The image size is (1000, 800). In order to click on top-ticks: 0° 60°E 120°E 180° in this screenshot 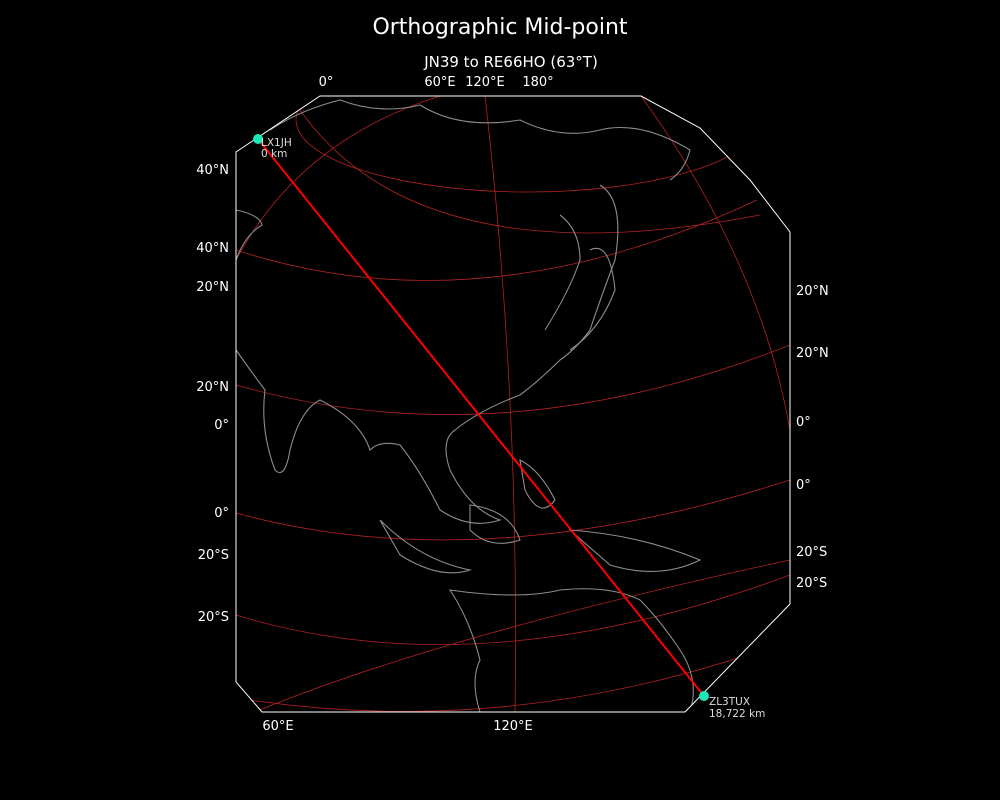, I will do `click(436, 82)`.